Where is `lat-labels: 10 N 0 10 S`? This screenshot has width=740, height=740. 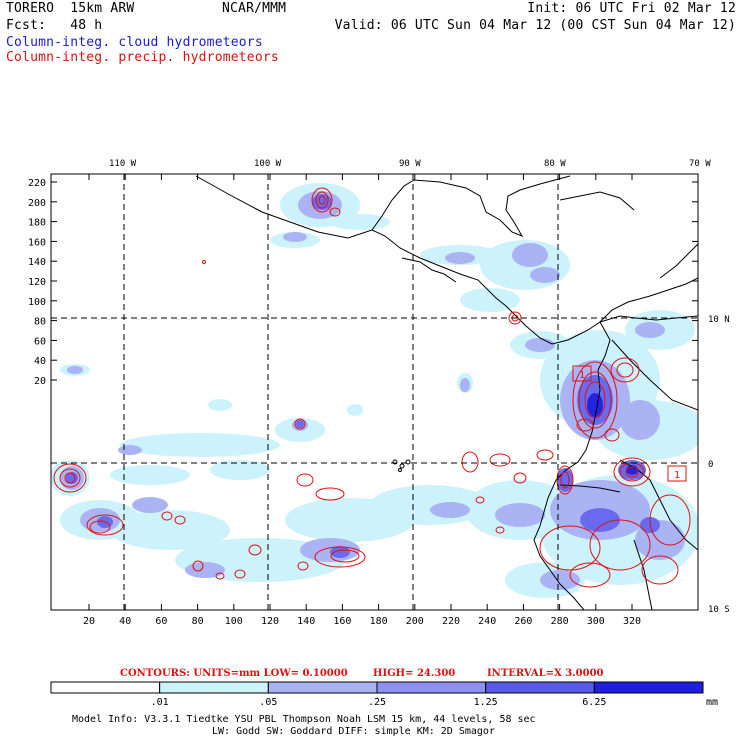
lat-labels: 10 N 0 10 S is located at coordinates (719, 465).